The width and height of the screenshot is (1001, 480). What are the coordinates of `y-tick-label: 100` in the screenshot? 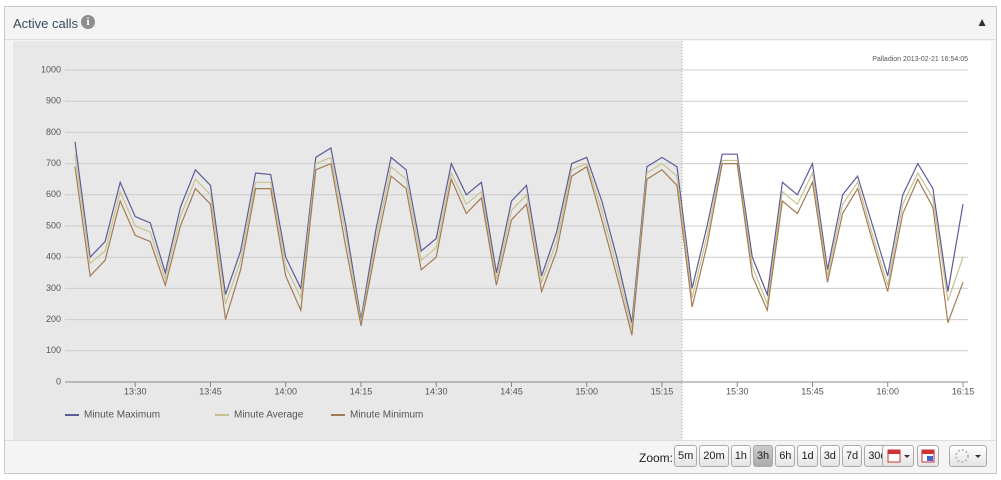 It's located at (53, 350).